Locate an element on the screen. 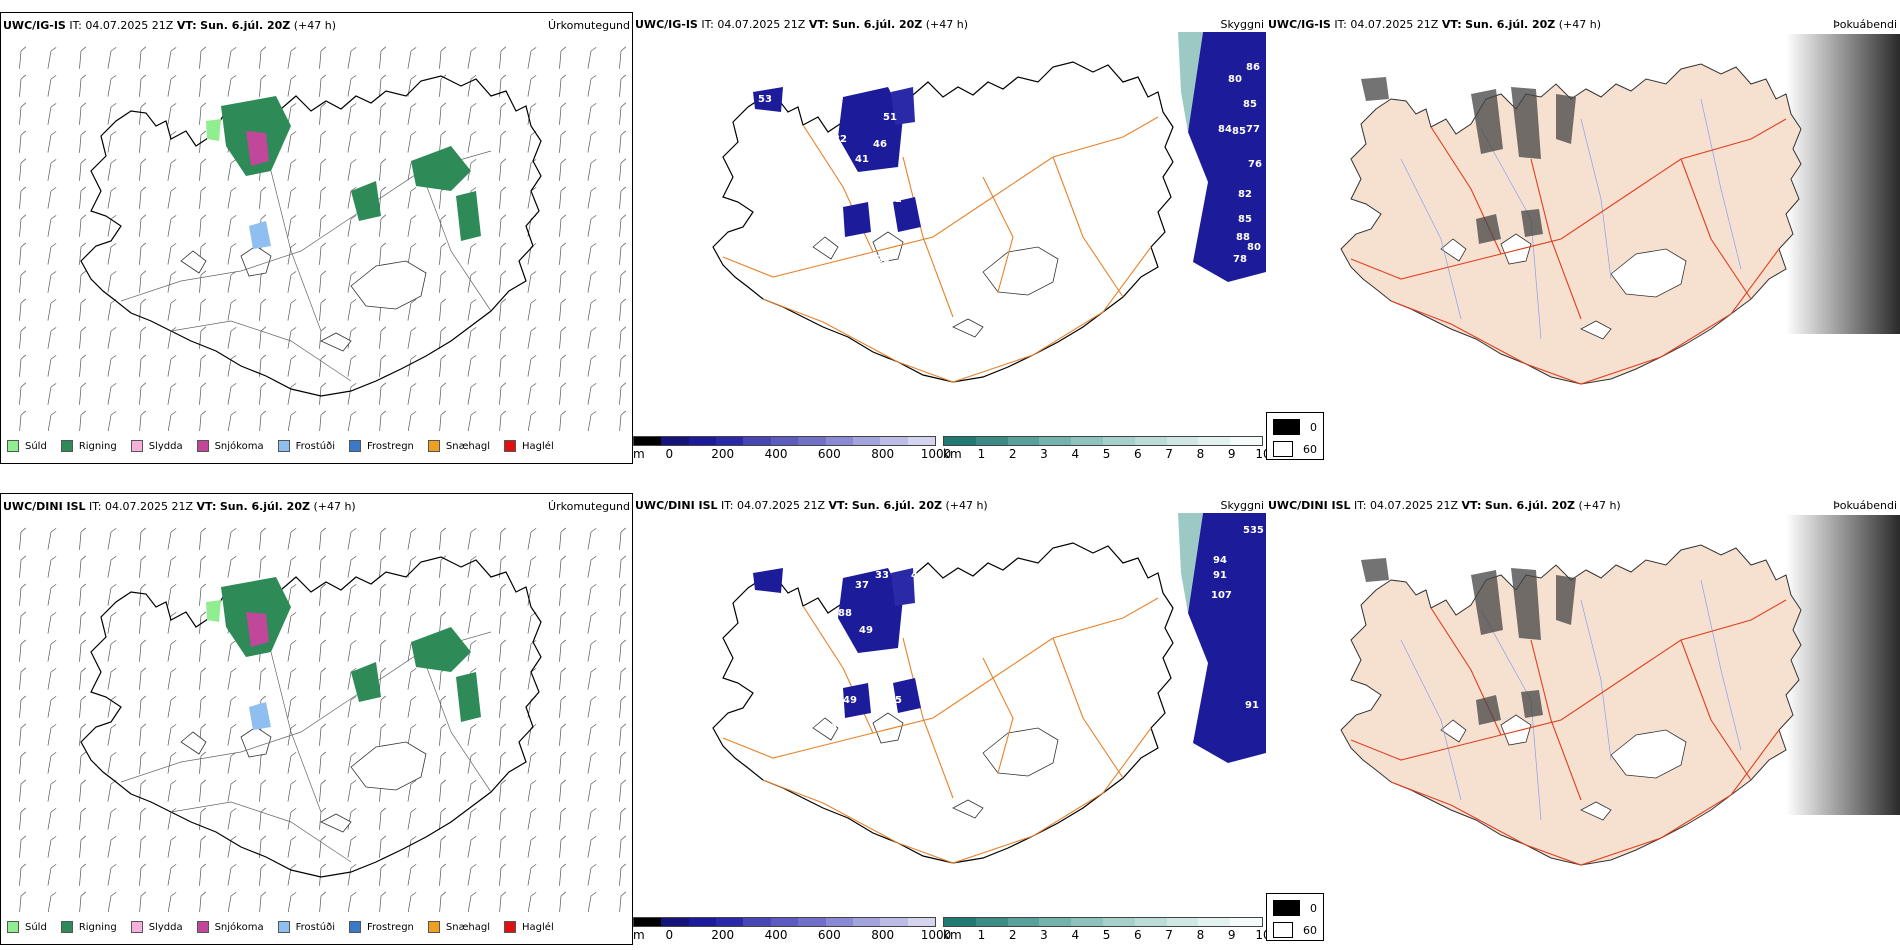 This screenshot has width=1900, height=950. legend-item-frostregn: Frostregn is located at coordinates (381, 446).